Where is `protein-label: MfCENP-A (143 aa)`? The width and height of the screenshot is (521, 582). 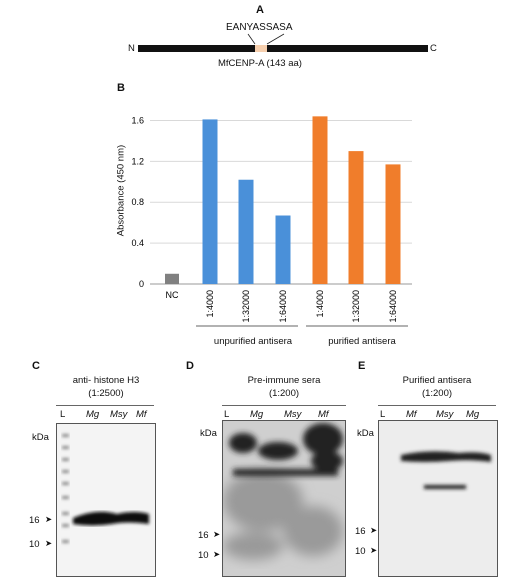
protein-label: MfCENP-A (143 aa) is located at coordinates (260, 63).